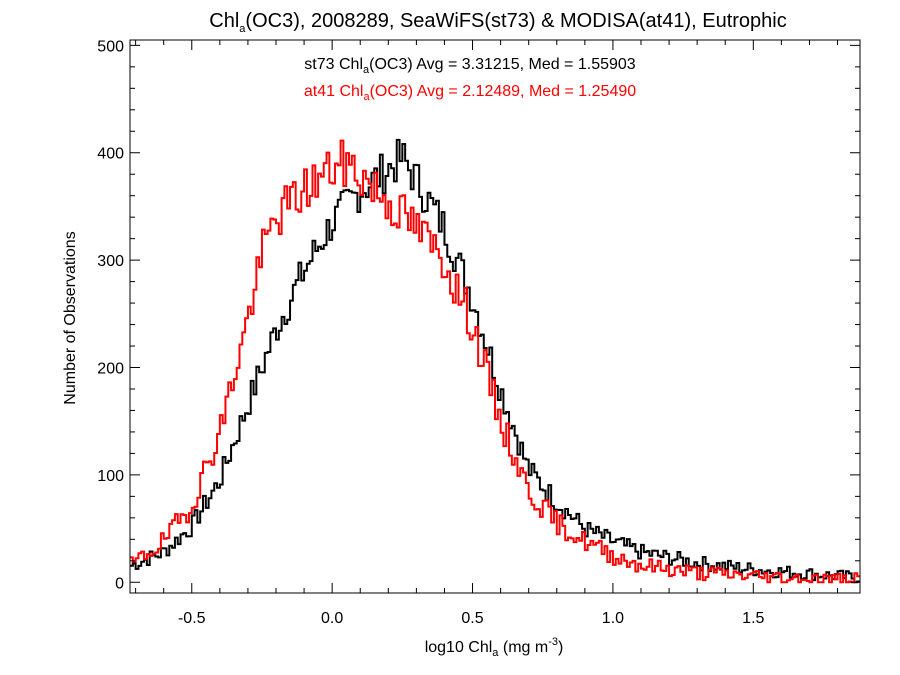 The height and width of the screenshot is (675, 900). I want to click on y-tick-label: 100, so click(110, 476).